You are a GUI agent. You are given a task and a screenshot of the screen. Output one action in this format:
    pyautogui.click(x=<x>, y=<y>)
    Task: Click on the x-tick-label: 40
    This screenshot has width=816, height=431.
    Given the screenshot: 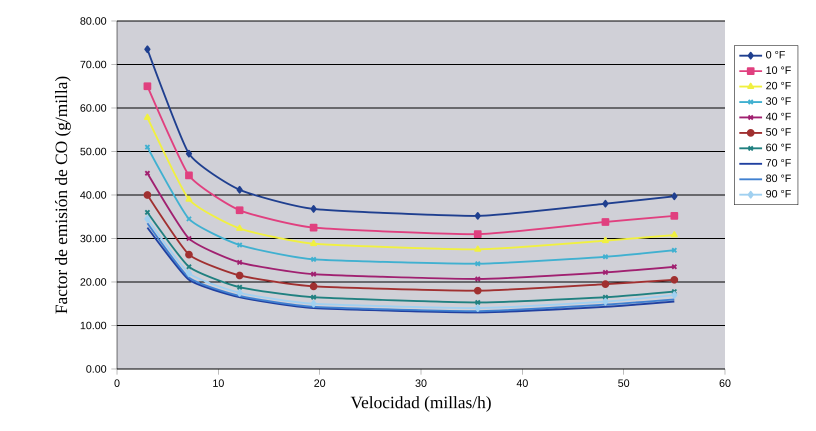 What is the action you would take?
    pyautogui.click(x=522, y=383)
    